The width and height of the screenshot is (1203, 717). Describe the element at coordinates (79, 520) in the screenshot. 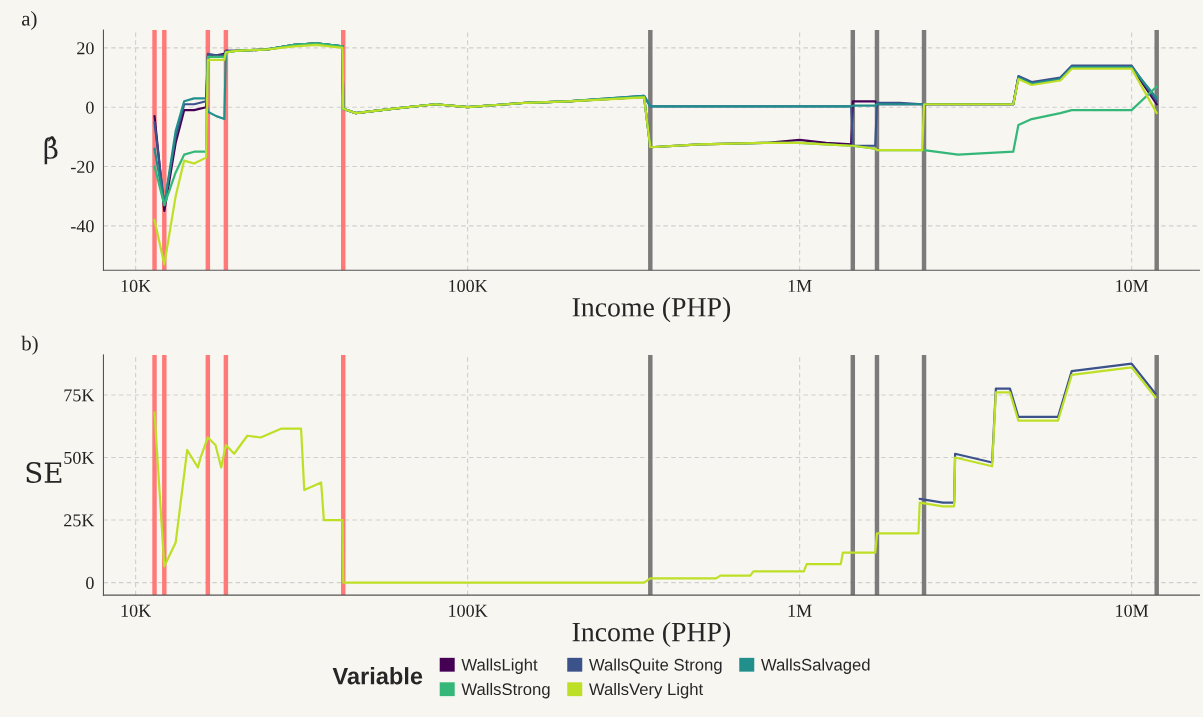

I see `y-tick-label: 25K` at that location.